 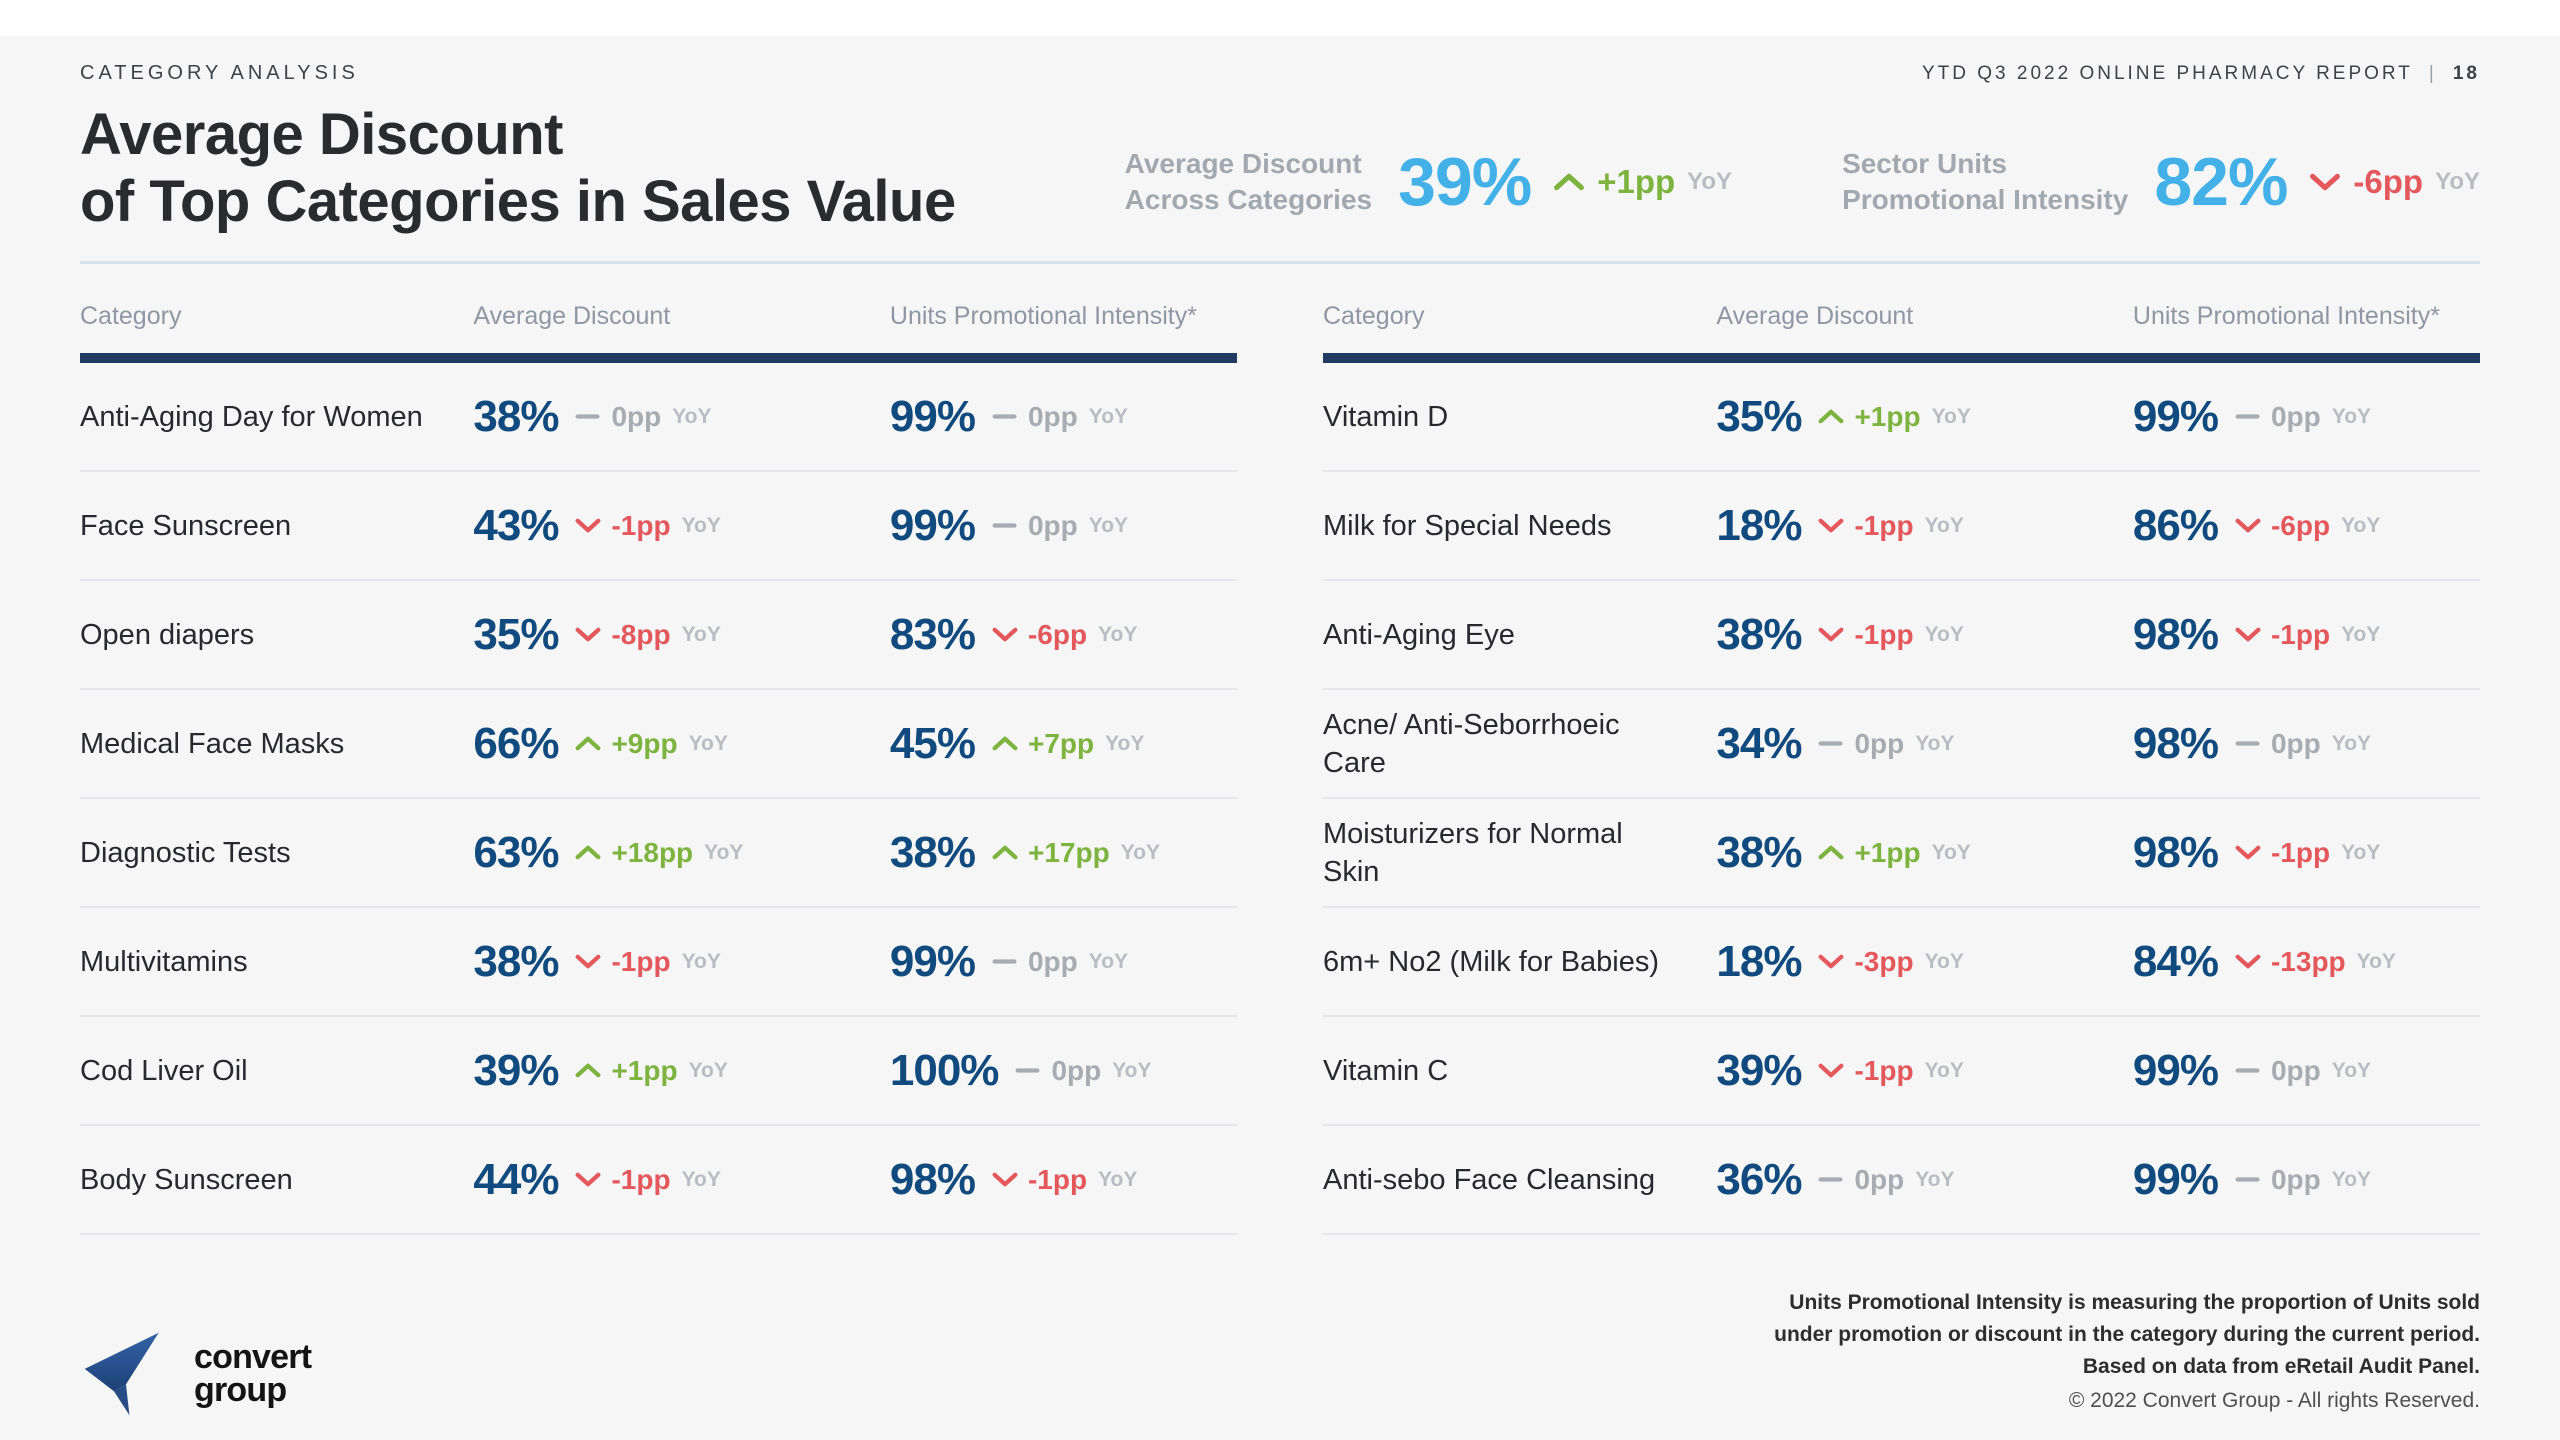 What do you see at coordinates (1386, 416) in the screenshot?
I see `category-label: Vitamin D` at bounding box center [1386, 416].